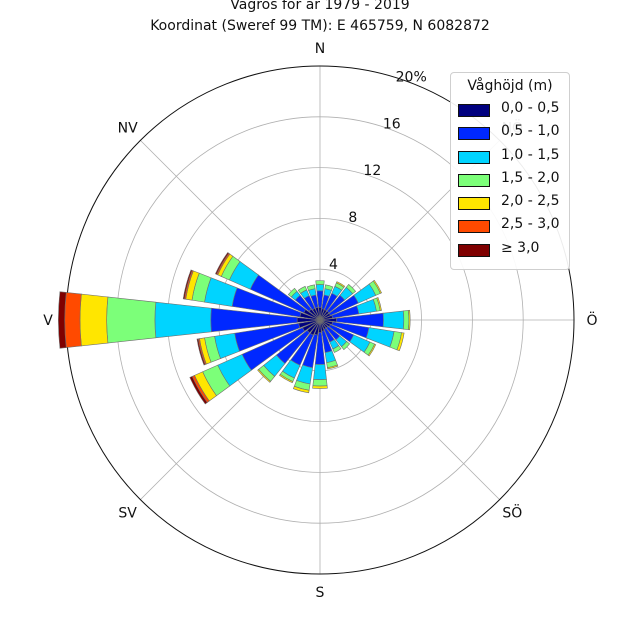 This screenshot has height=640, width=640. Describe the element at coordinates (128, 129) in the screenshot. I see `compass-label: NV` at that location.